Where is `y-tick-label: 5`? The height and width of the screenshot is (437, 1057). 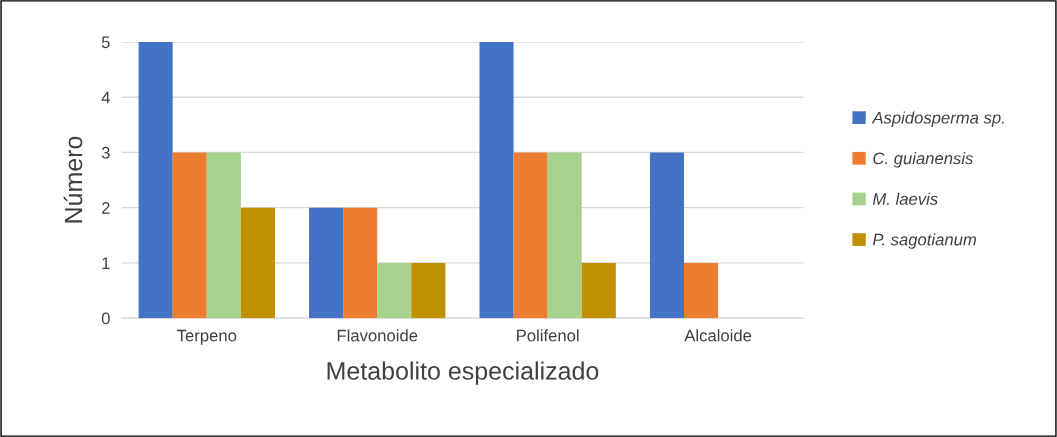
y-tick-label: 5 is located at coordinates (105, 42).